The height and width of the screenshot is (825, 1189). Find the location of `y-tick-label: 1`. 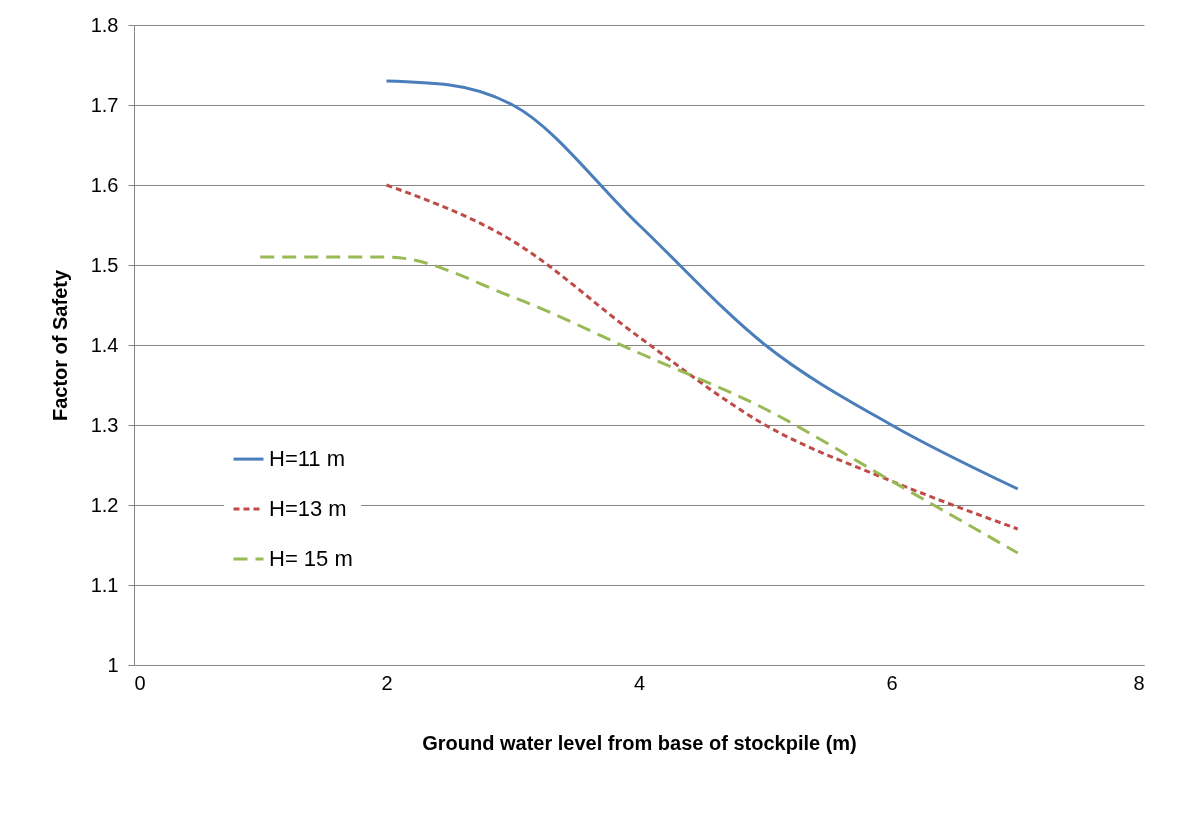

y-tick-label: 1 is located at coordinates (113, 664).